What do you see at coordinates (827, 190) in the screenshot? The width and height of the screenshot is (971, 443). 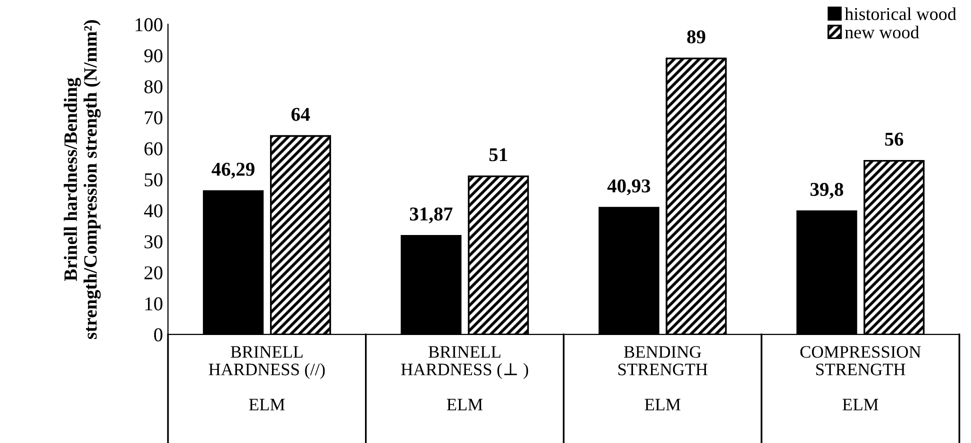 I see `data-label: 39,8` at bounding box center [827, 190].